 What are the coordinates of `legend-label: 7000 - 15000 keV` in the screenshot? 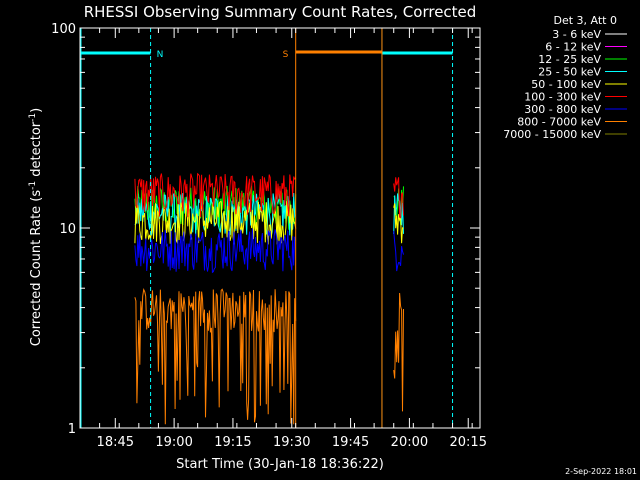 It's located at (552, 134).